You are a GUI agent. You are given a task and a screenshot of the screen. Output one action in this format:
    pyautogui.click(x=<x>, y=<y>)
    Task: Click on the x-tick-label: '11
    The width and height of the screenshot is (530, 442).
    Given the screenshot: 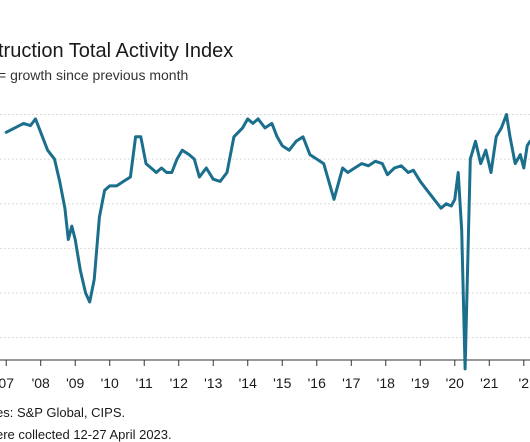 What is the action you would take?
    pyautogui.click(x=144, y=383)
    